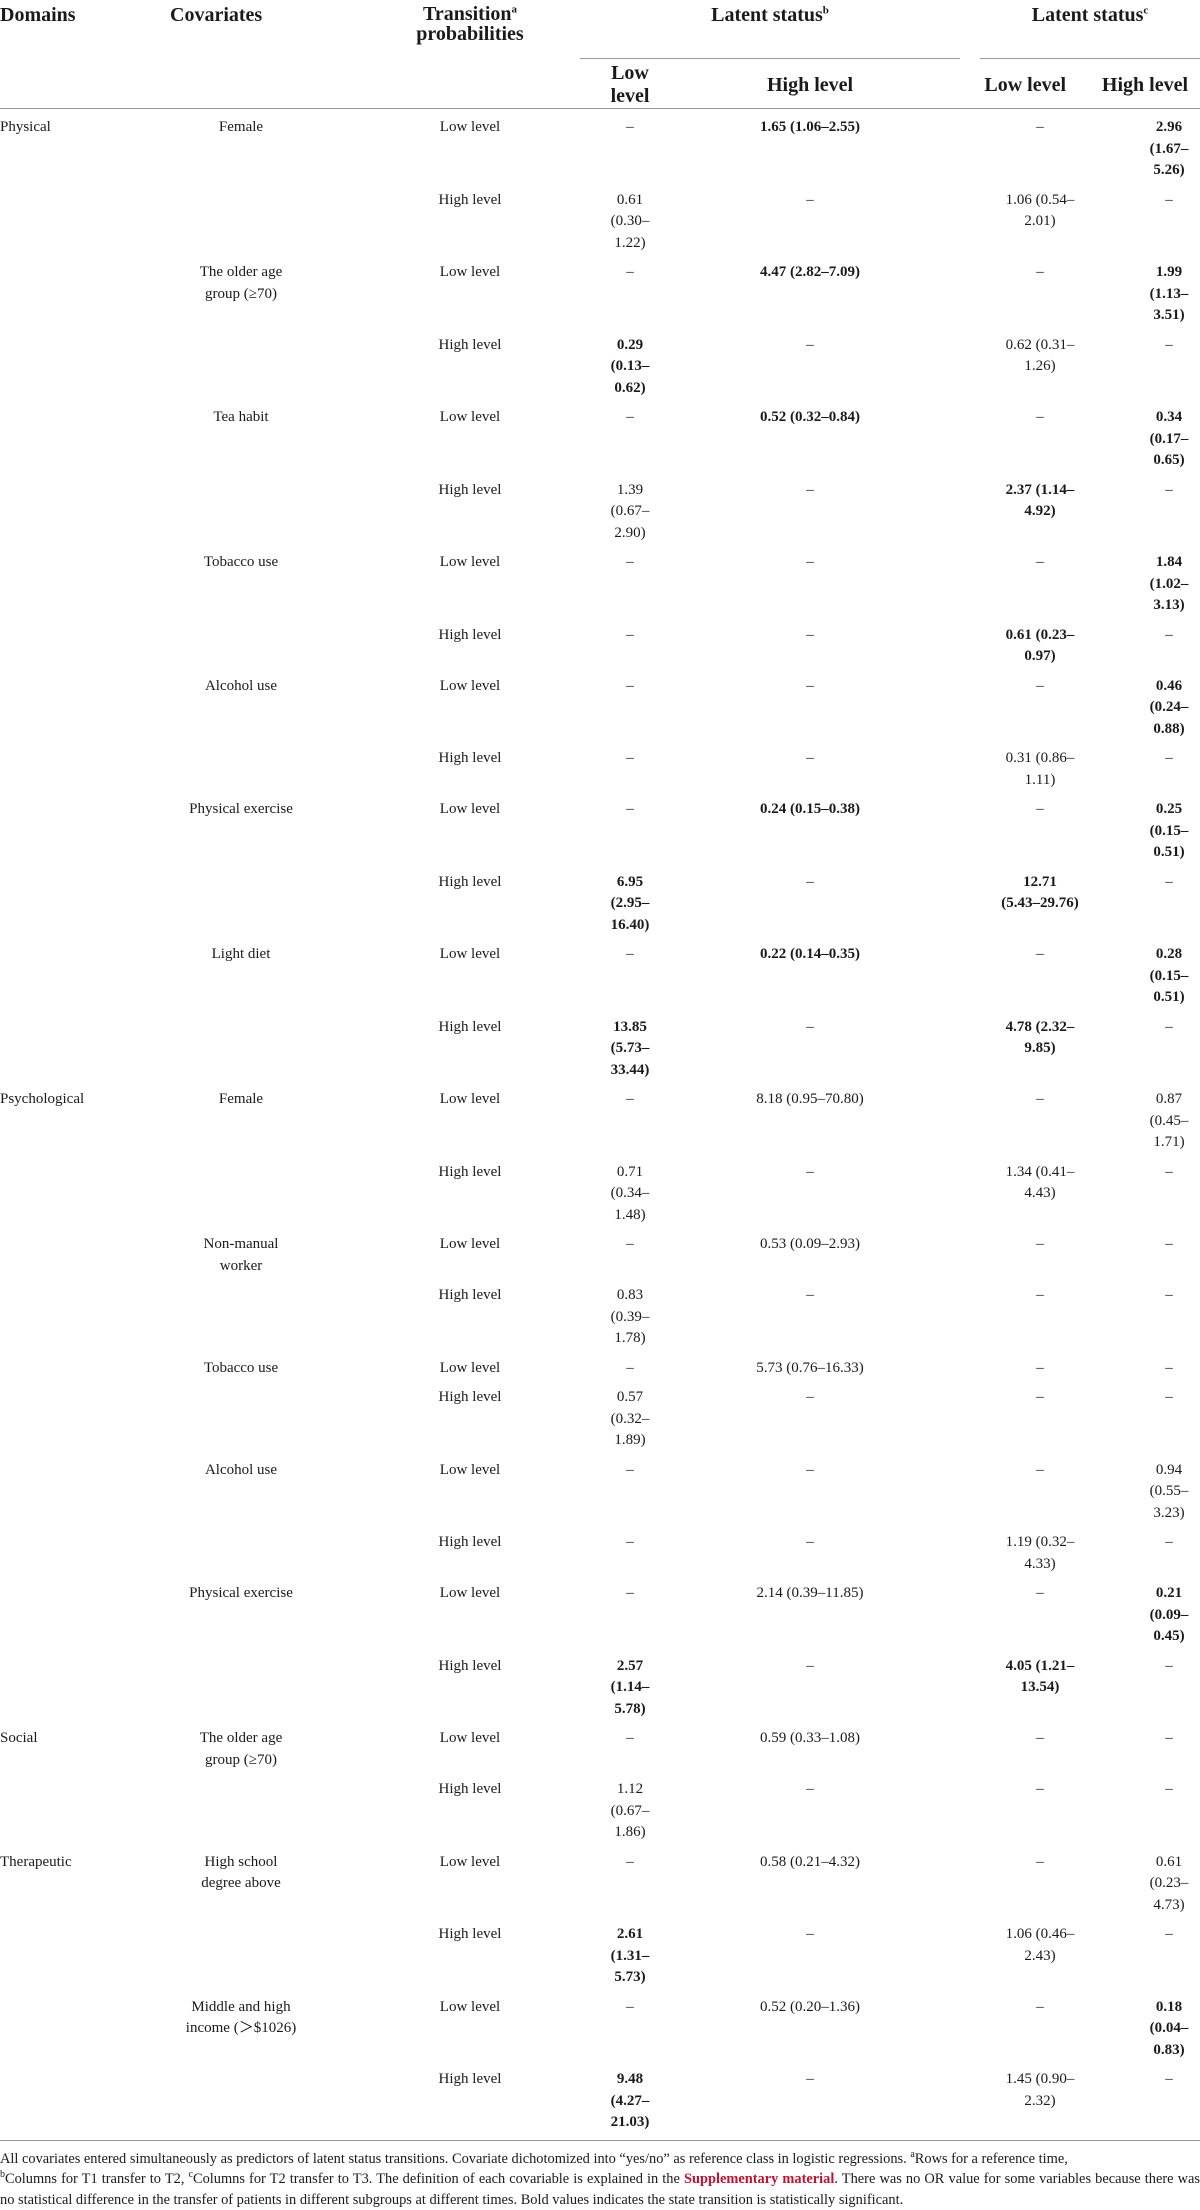  What do you see at coordinates (241, 686) in the screenshot?
I see `covariate-label: Alcohol use` at bounding box center [241, 686].